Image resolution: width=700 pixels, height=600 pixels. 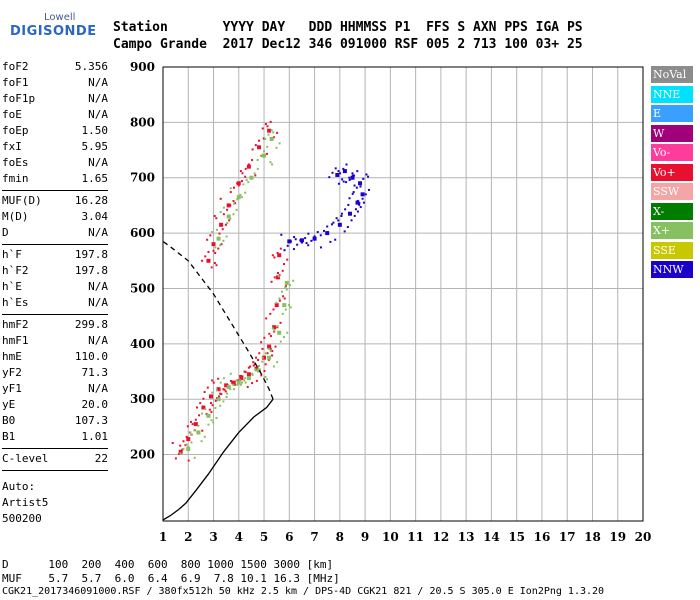 What do you see at coordinates (54, 24) in the screenshot?
I see `digisonde-logo: Lowell DIGISONDE` at bounding box center [54, 24].